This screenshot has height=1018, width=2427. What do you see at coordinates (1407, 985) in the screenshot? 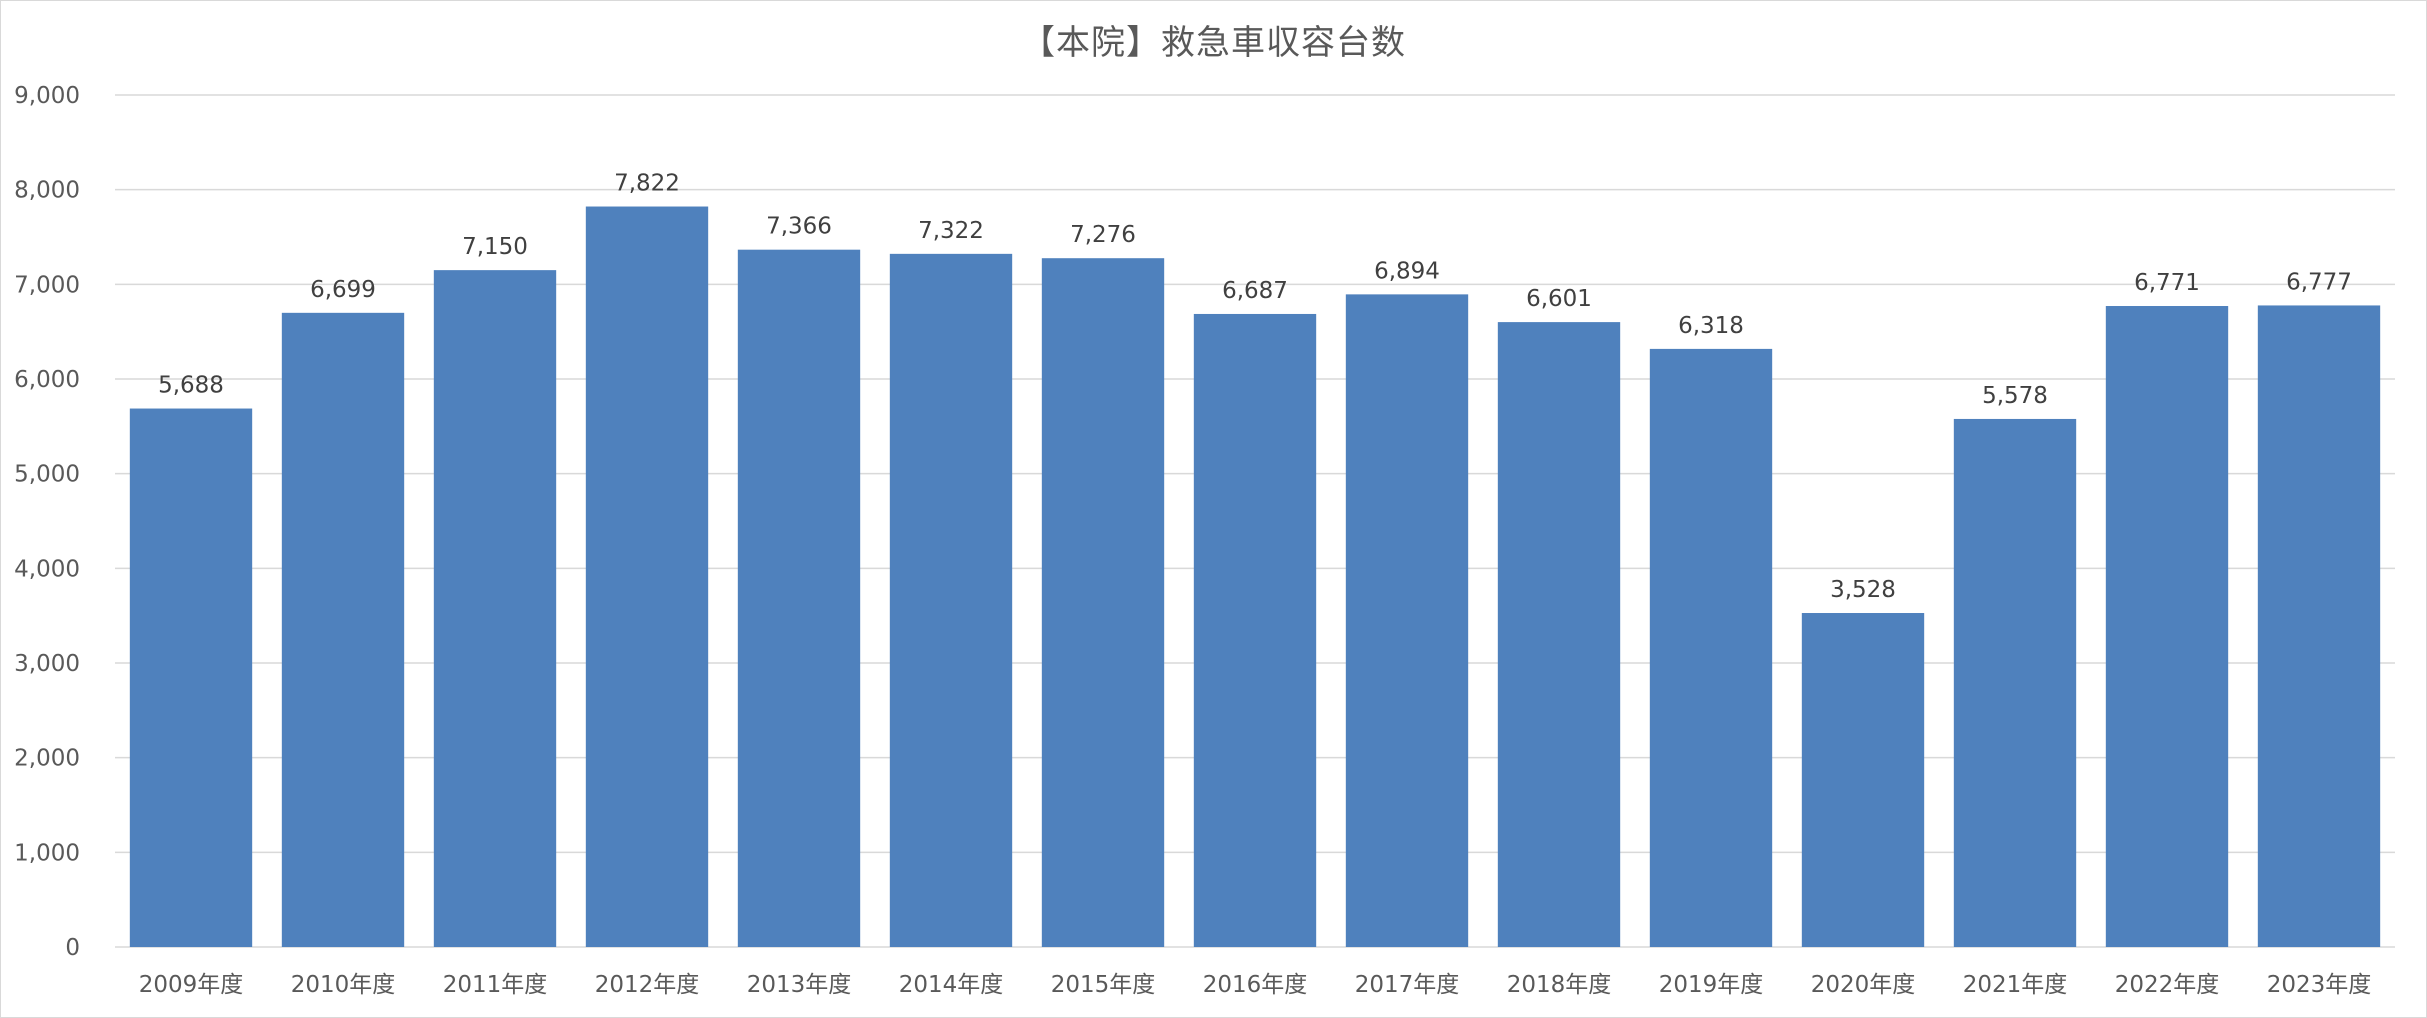
I see `x-tick-label: 2017年度` at bounding box center [1407, 985].